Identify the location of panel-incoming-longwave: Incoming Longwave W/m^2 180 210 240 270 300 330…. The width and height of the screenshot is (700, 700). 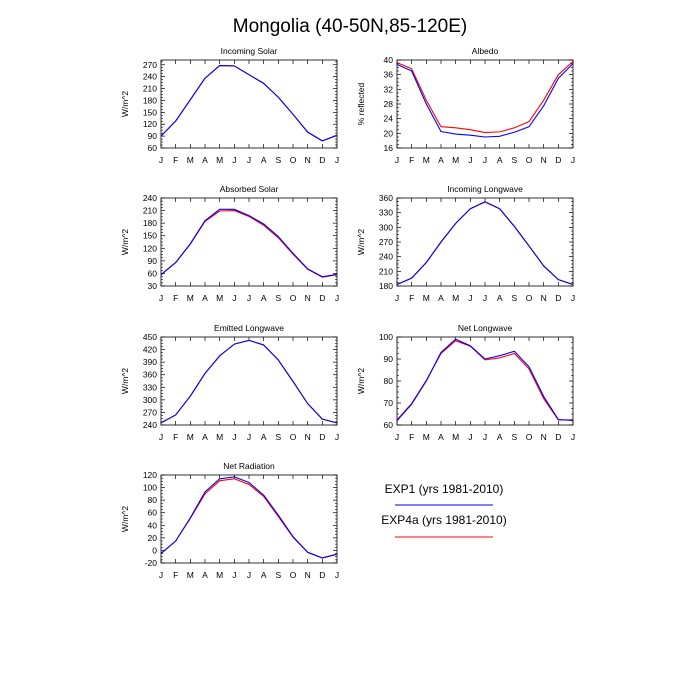
(465, 243).